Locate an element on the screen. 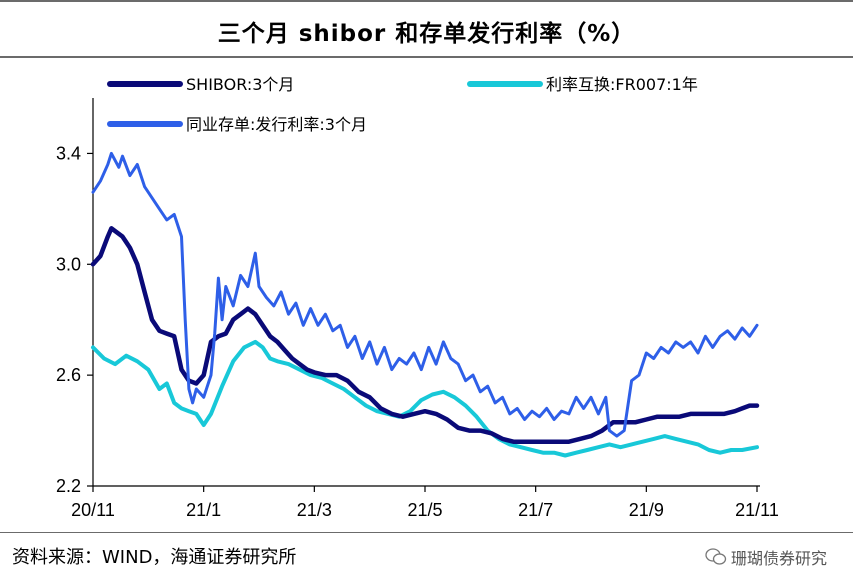 This screenshot has height=585, width=853. source-bar: 资料来源：WIND，海通证券研究所 珊瑚债券研究 is located at coordinates (426, 558).